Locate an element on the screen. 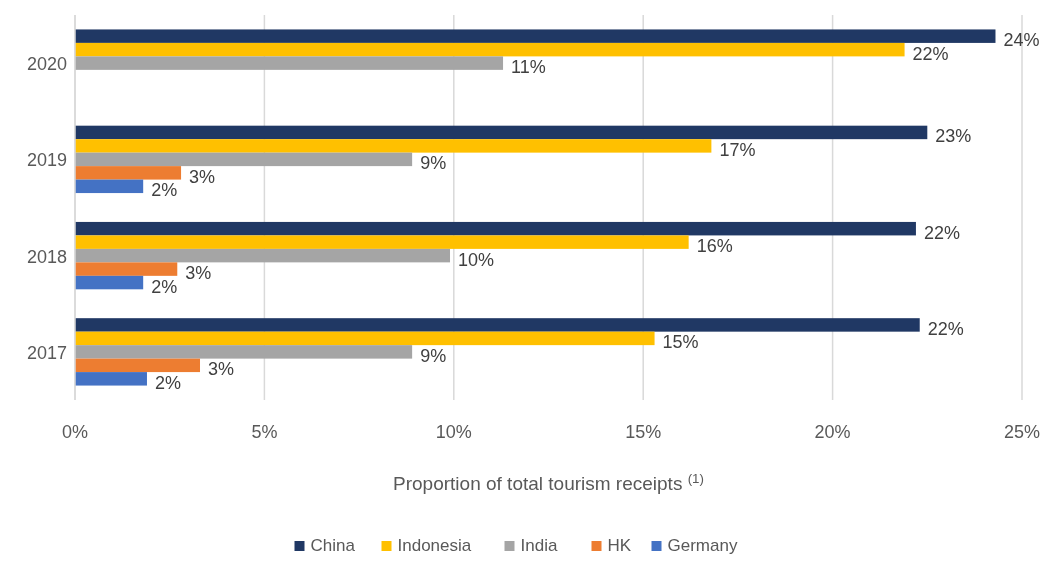 The image size is (1051, 563). x-tick-label: 25% is located at coordinates (1022, 432).